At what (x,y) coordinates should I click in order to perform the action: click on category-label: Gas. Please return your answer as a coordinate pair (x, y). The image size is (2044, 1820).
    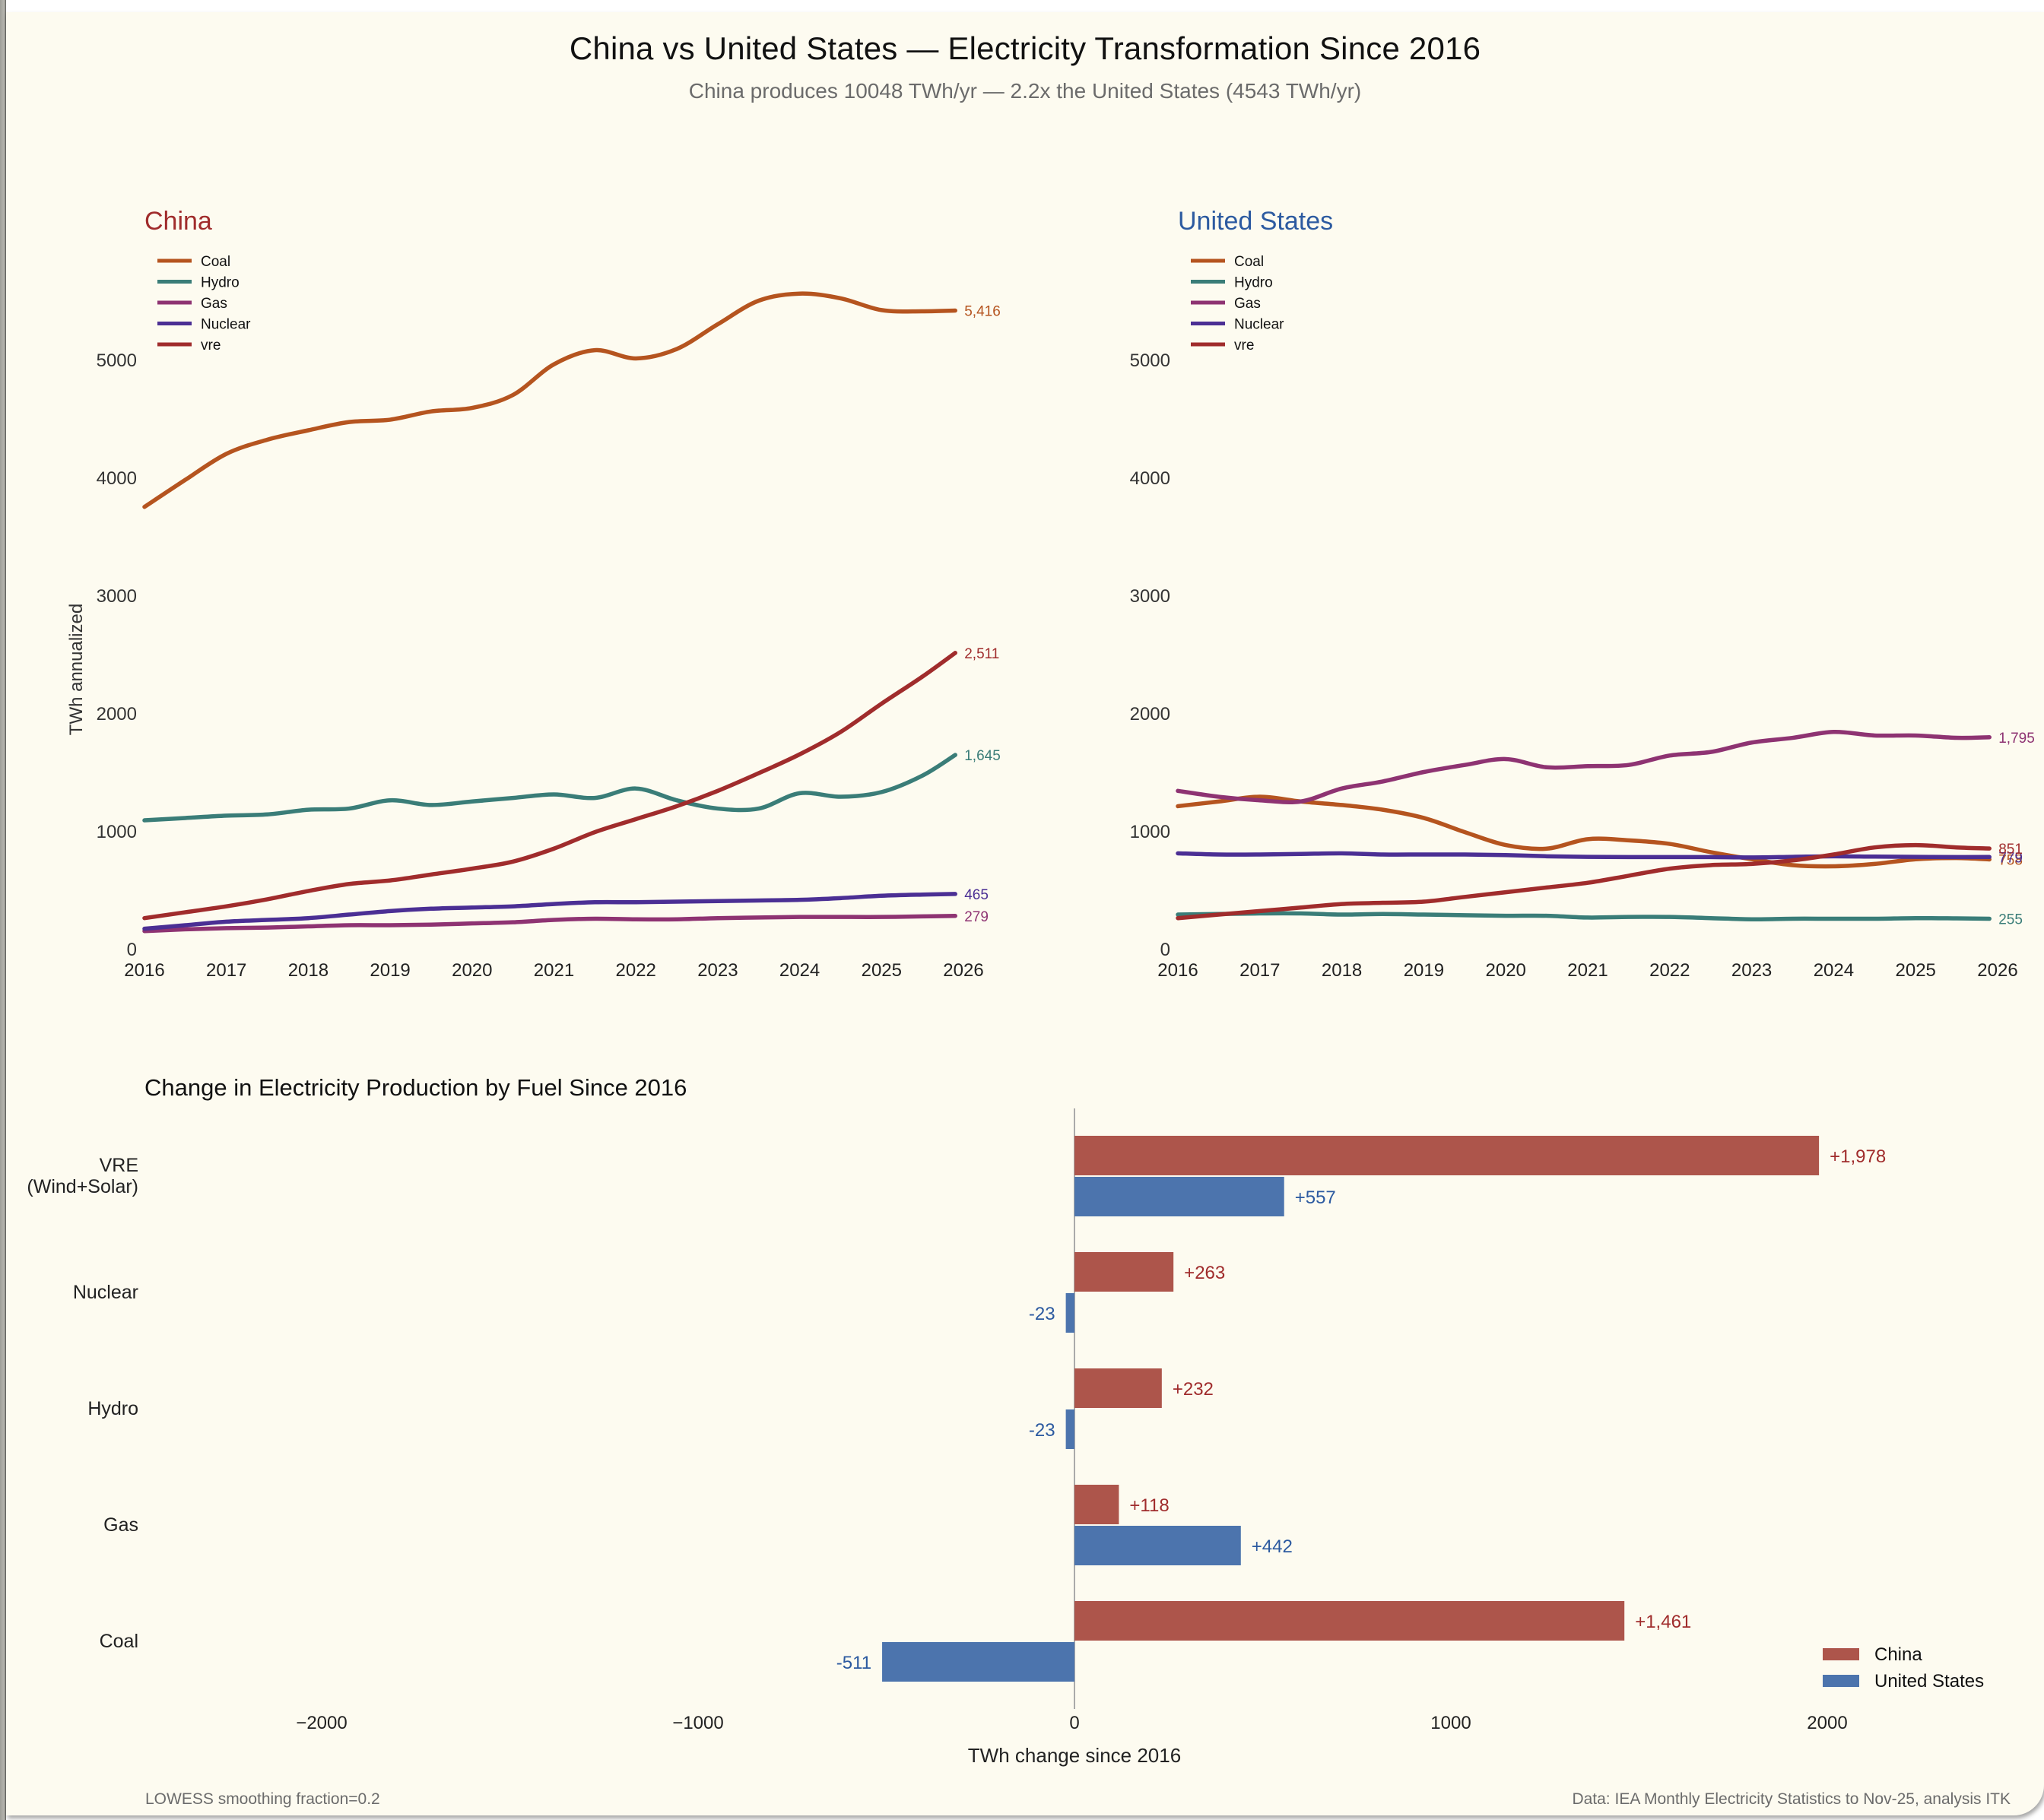
    Looking at the image, I should click on (120, 1525).